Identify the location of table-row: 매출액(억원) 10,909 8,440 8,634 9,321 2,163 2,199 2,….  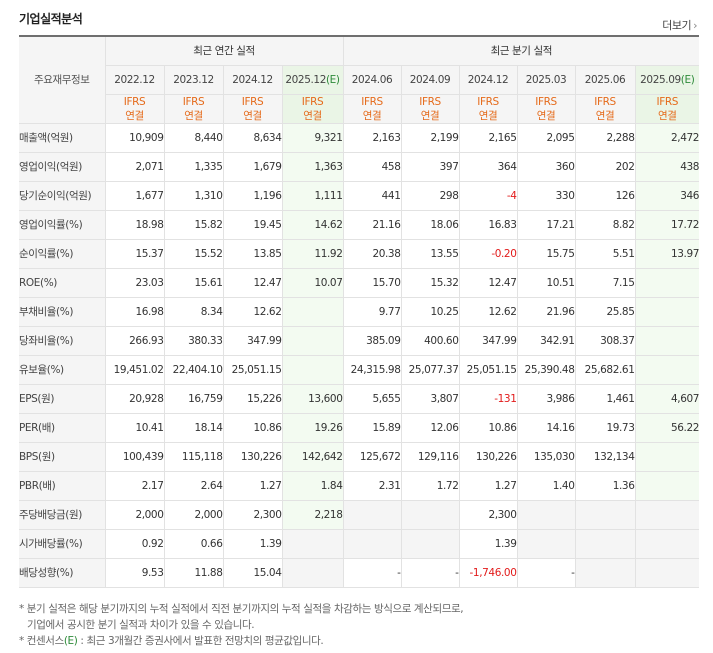
(359, 137).